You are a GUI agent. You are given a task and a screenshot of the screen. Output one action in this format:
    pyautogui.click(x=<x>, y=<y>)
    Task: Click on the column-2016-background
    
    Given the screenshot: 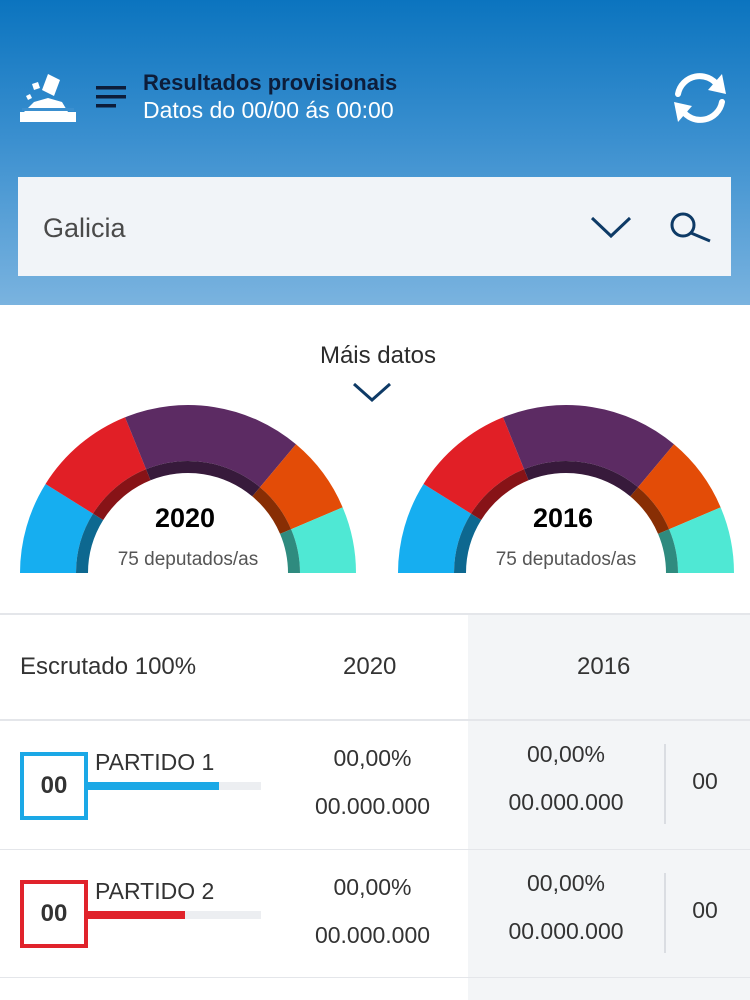 What is the action you would take?
    pyautogui.click(x=609, y=807)
    